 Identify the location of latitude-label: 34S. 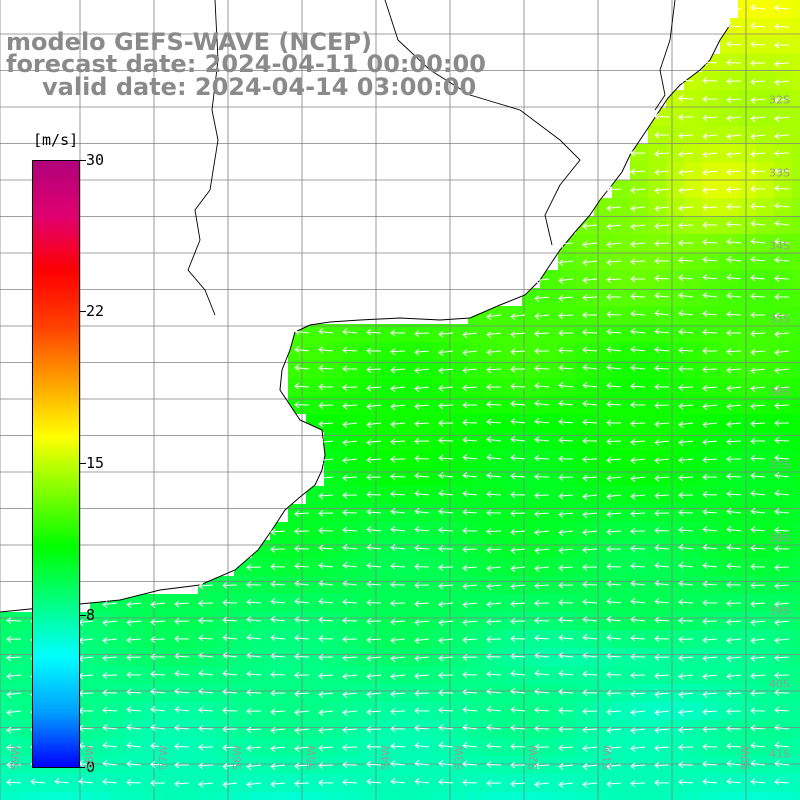
(779, 246).